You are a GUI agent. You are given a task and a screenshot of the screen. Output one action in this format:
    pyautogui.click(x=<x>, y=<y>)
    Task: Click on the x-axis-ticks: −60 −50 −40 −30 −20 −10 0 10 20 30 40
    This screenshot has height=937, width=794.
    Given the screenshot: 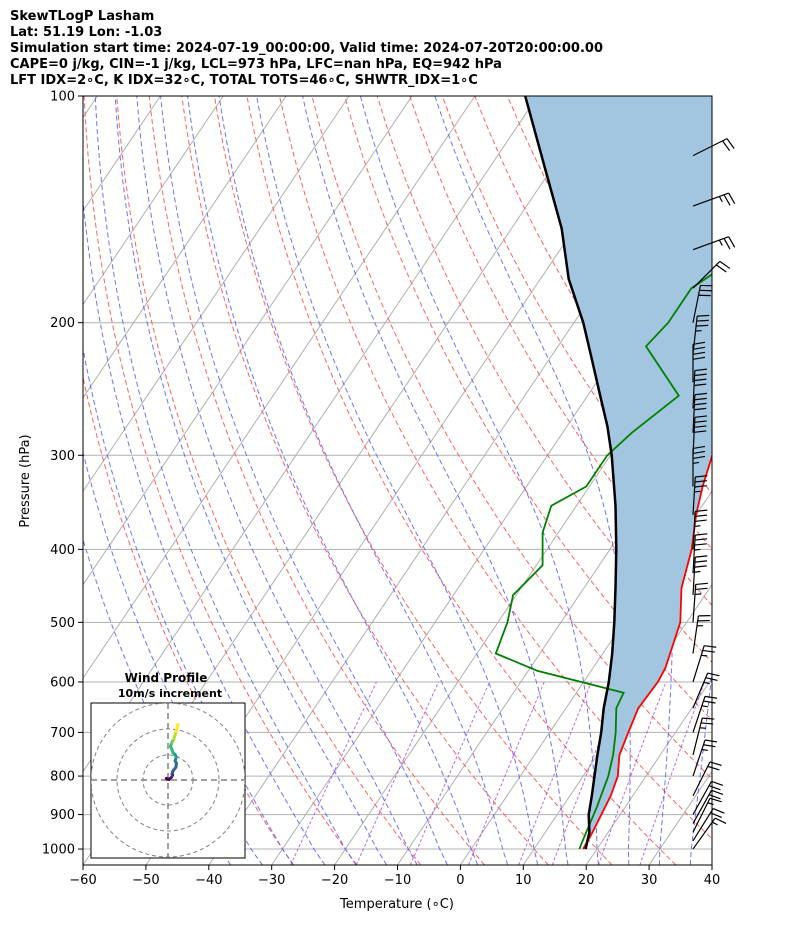 What is the action you would take?
    pyautogui.click(x=394, y=876)
    